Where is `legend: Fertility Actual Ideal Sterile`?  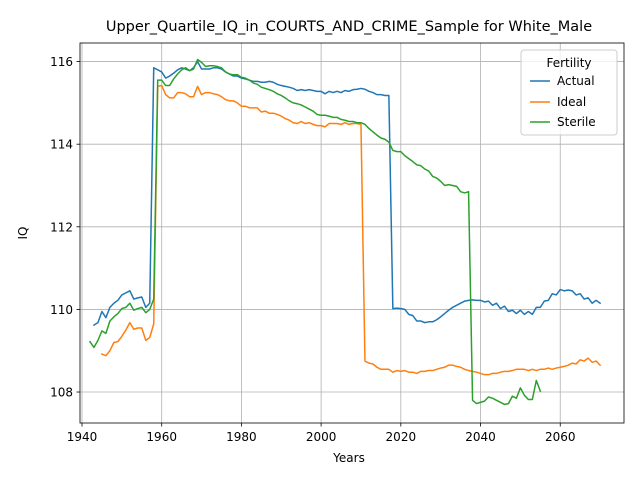
legend: Fertility Actual Ideal Sterile is located at coordinates (569, 92).